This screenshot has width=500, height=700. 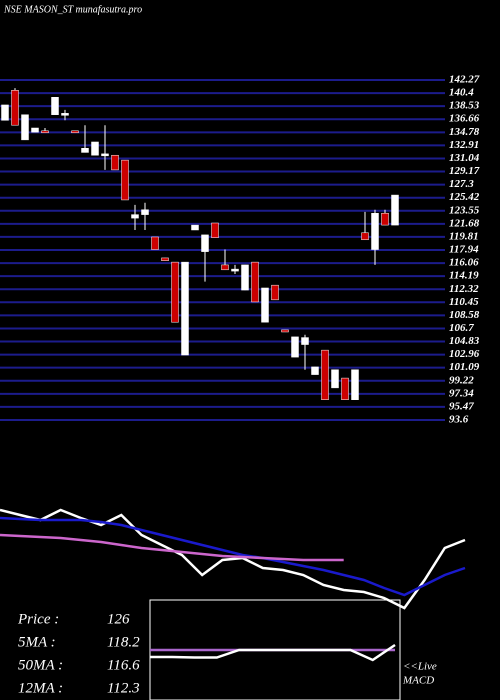 I want to click on y-tick-label: 132.91, so click(x=464, y=145).